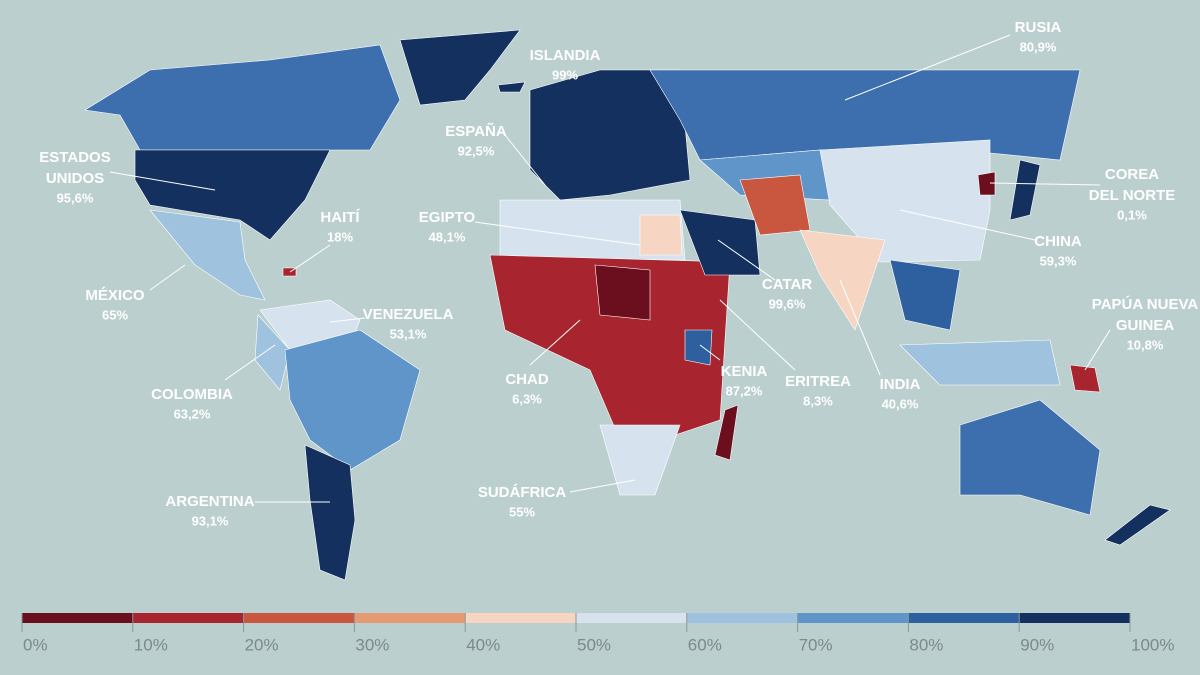 The image size is (1200, 675). What do you see at coordinates (1038, 27) in the screenshot?
I see `country-name: RUSIA` at bounding box center [1038, 27].